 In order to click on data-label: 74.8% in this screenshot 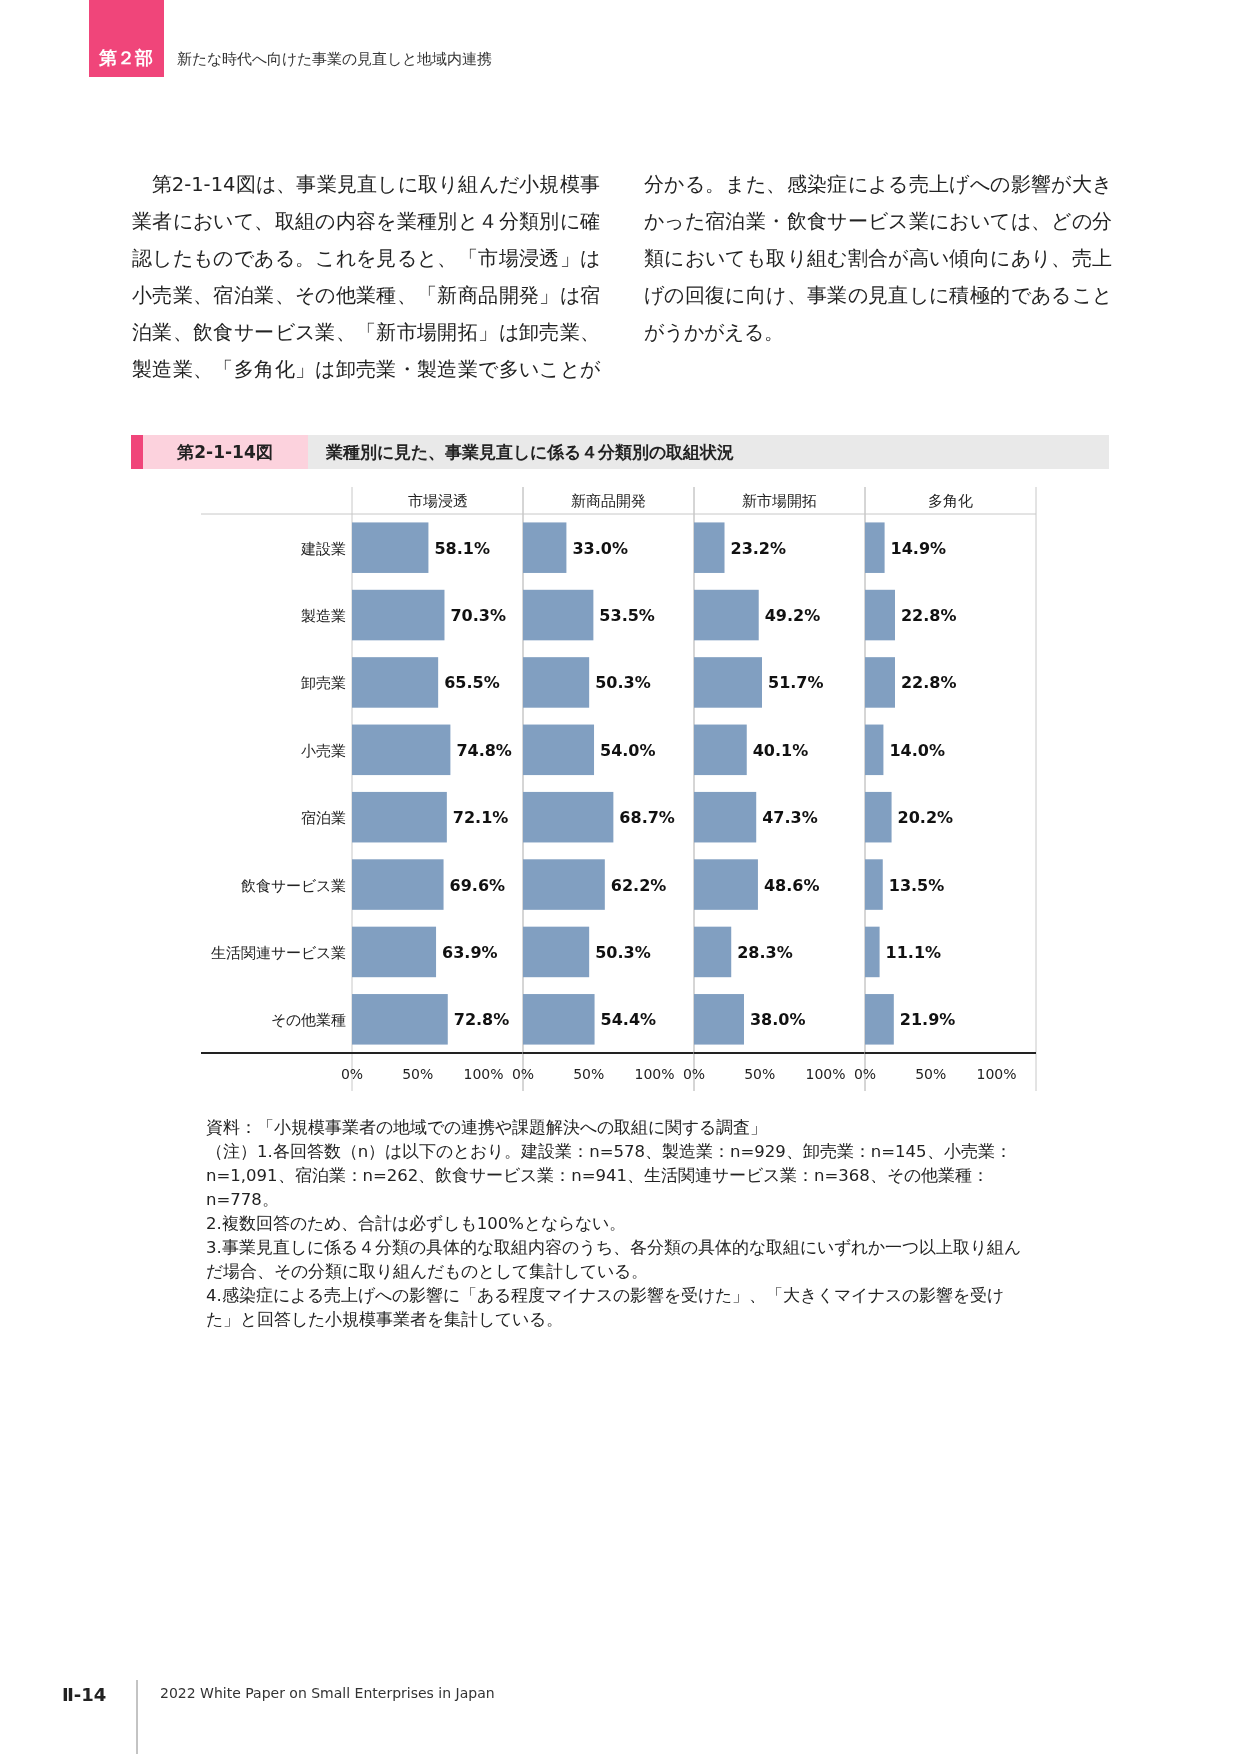, I will do `click(484, 750)`.